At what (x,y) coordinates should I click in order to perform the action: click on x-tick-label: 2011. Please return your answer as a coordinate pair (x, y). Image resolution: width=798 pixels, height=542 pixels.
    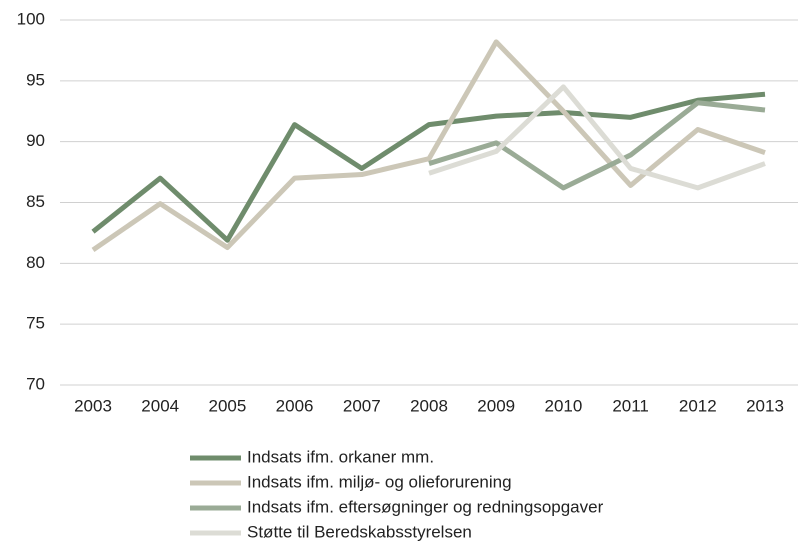
    Looking at the image, I should click on (630, 405).